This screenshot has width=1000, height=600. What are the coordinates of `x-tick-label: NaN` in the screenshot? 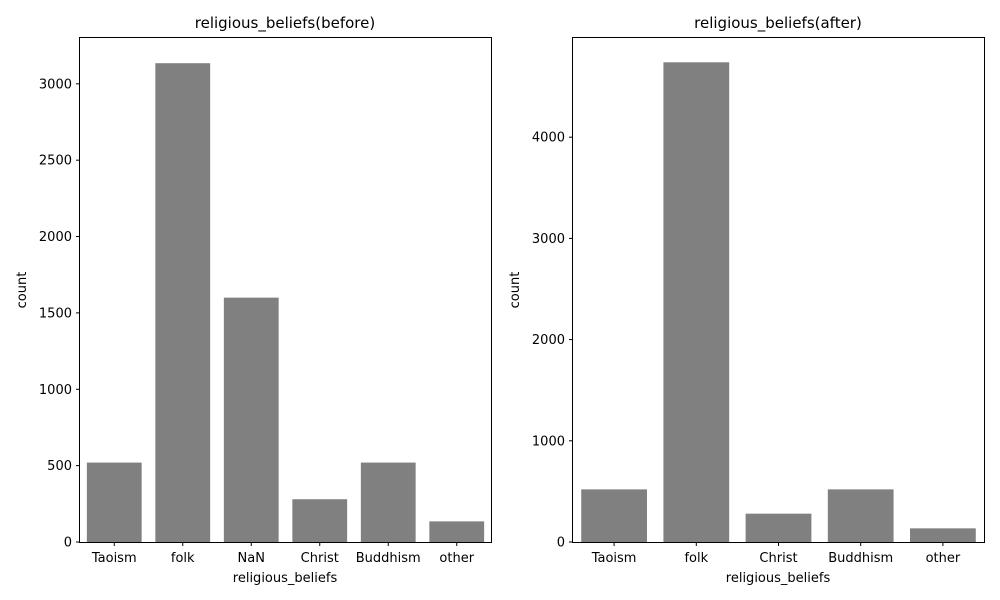 It's located at (251, 558).